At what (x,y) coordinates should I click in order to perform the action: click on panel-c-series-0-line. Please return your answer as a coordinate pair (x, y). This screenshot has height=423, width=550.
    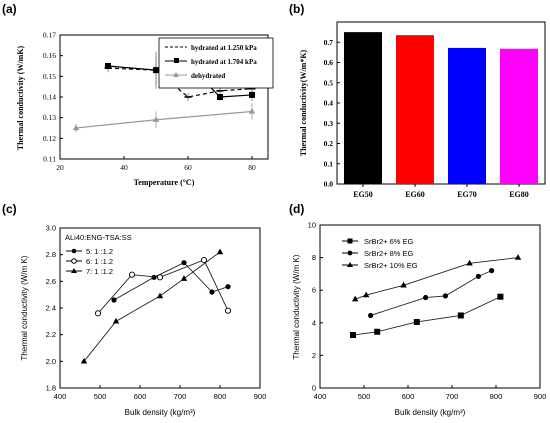
    Looking at the image, I should click on (171, 281).